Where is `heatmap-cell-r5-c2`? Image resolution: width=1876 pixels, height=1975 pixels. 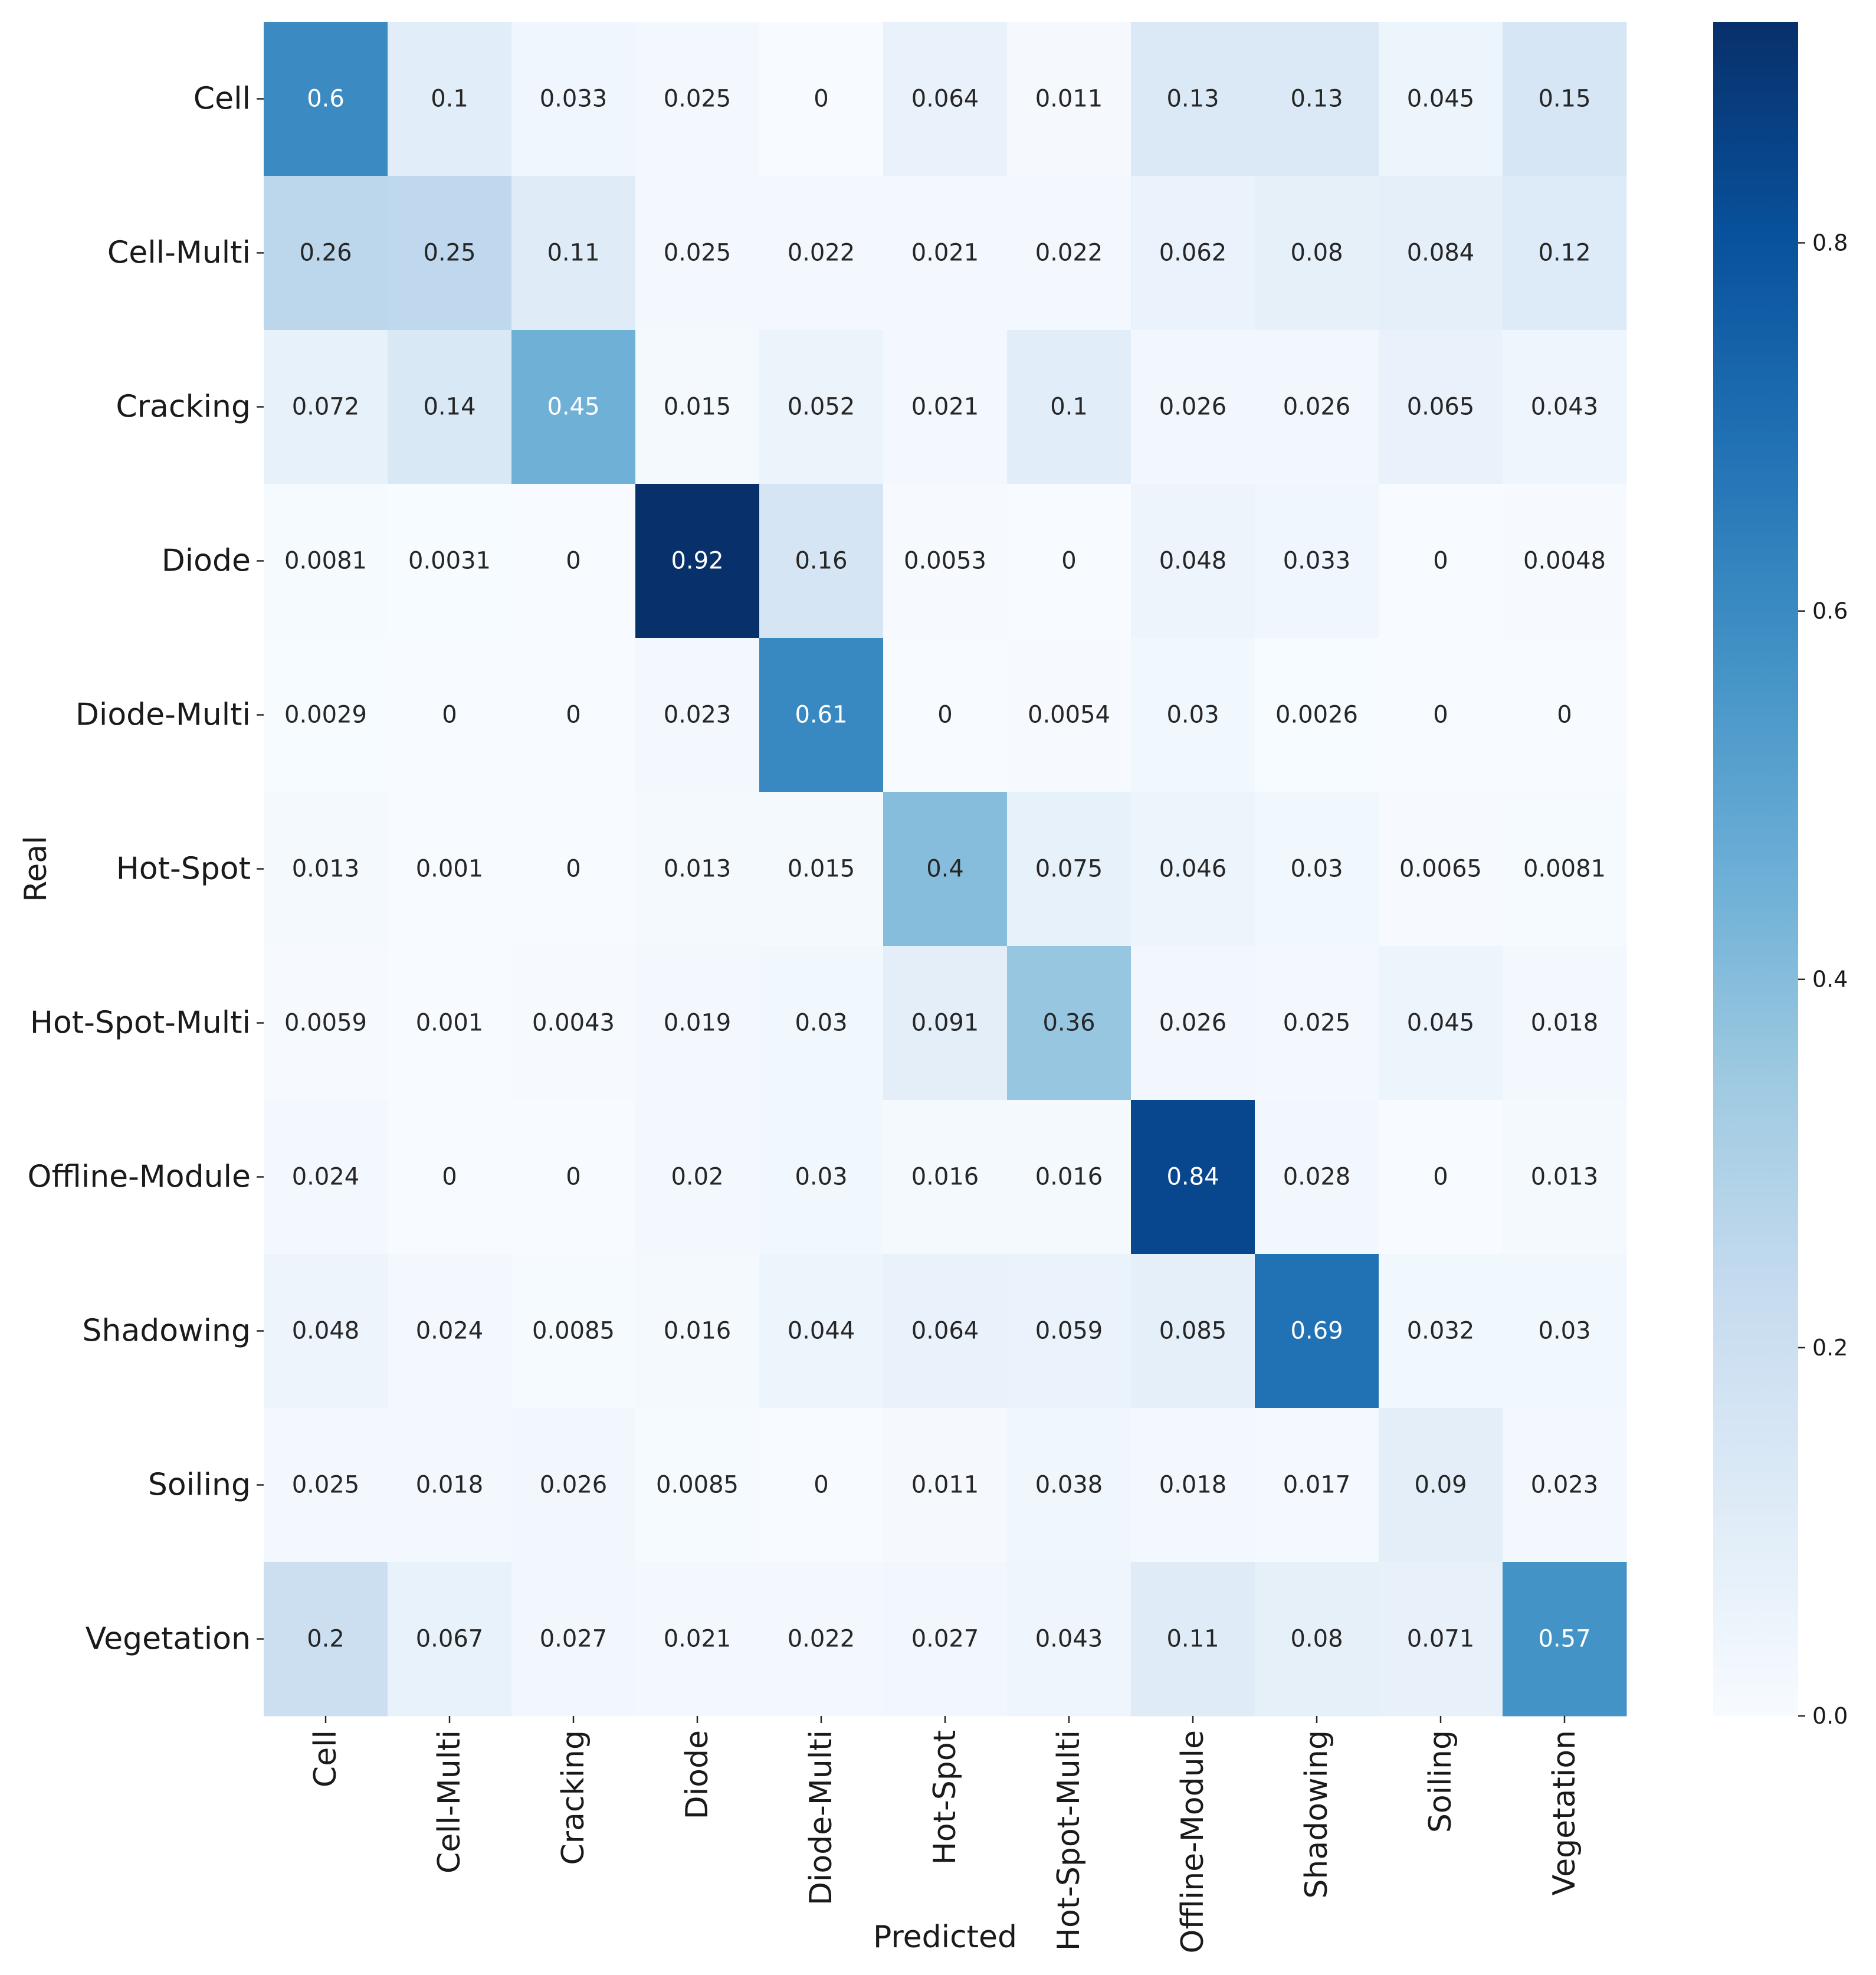
heatmap-cell-r5-c2 is located at coordinates (573, 869).